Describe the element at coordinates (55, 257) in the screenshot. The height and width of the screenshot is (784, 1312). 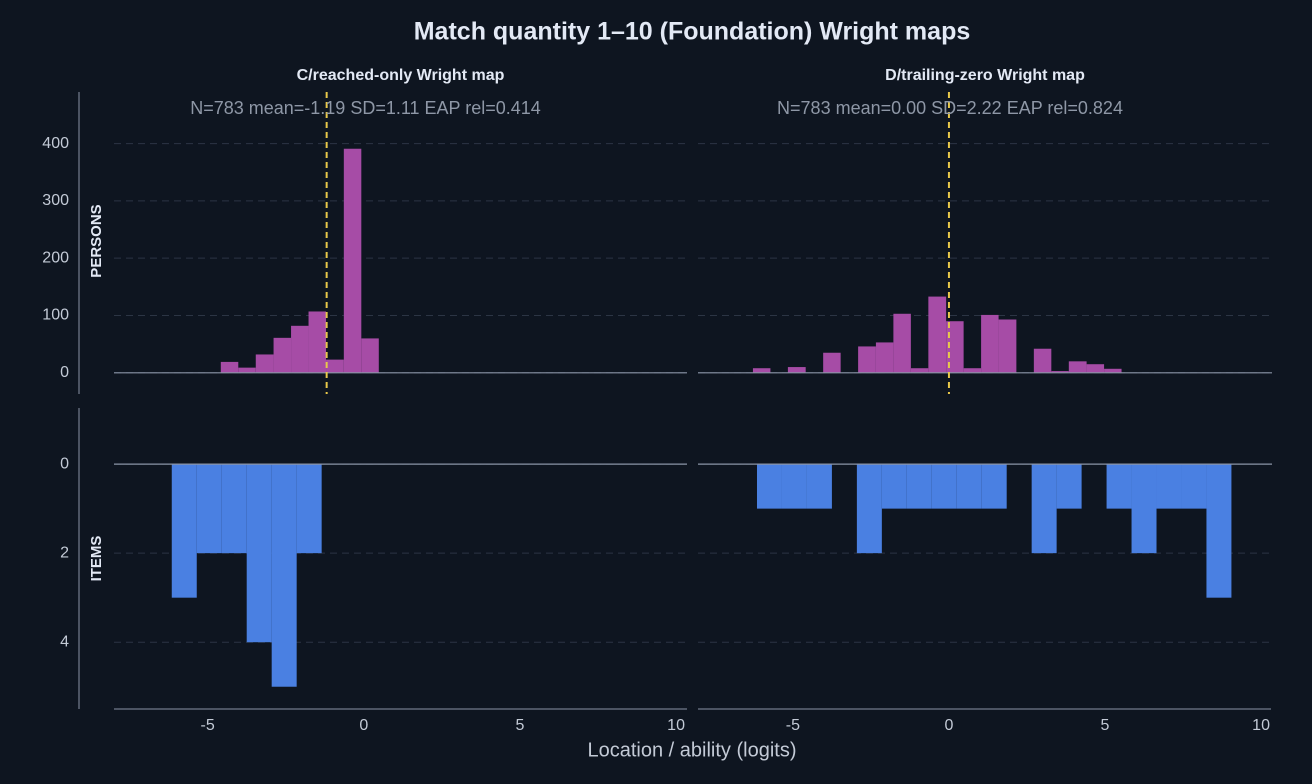
I see `y-tick-label: 200` at that location.